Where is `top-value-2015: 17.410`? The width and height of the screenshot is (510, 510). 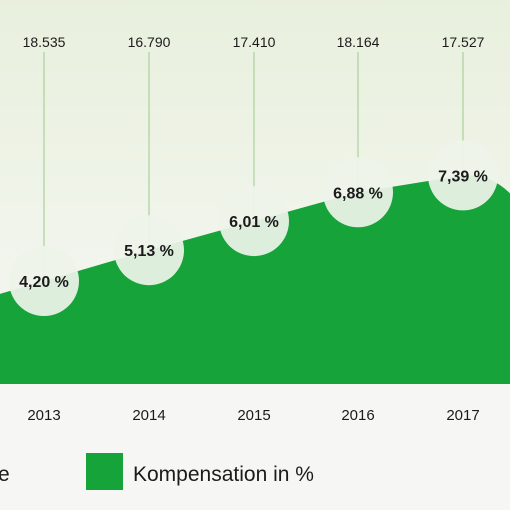 top-value-2015: 17.410 is located at coordinates (254, 42).